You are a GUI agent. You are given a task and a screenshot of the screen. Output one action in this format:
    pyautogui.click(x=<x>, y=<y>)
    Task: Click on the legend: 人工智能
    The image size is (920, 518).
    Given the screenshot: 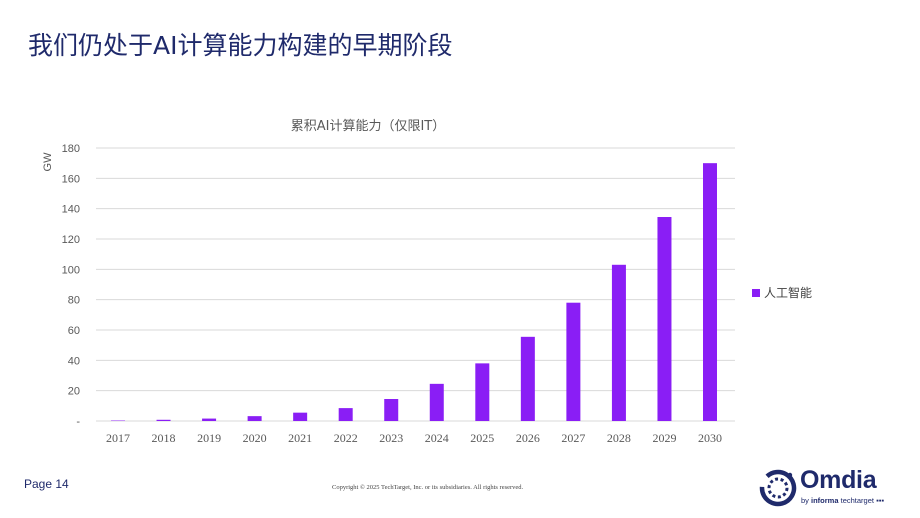 What is the action you would take?
    pyautogui.click(x=782, y=292)
    